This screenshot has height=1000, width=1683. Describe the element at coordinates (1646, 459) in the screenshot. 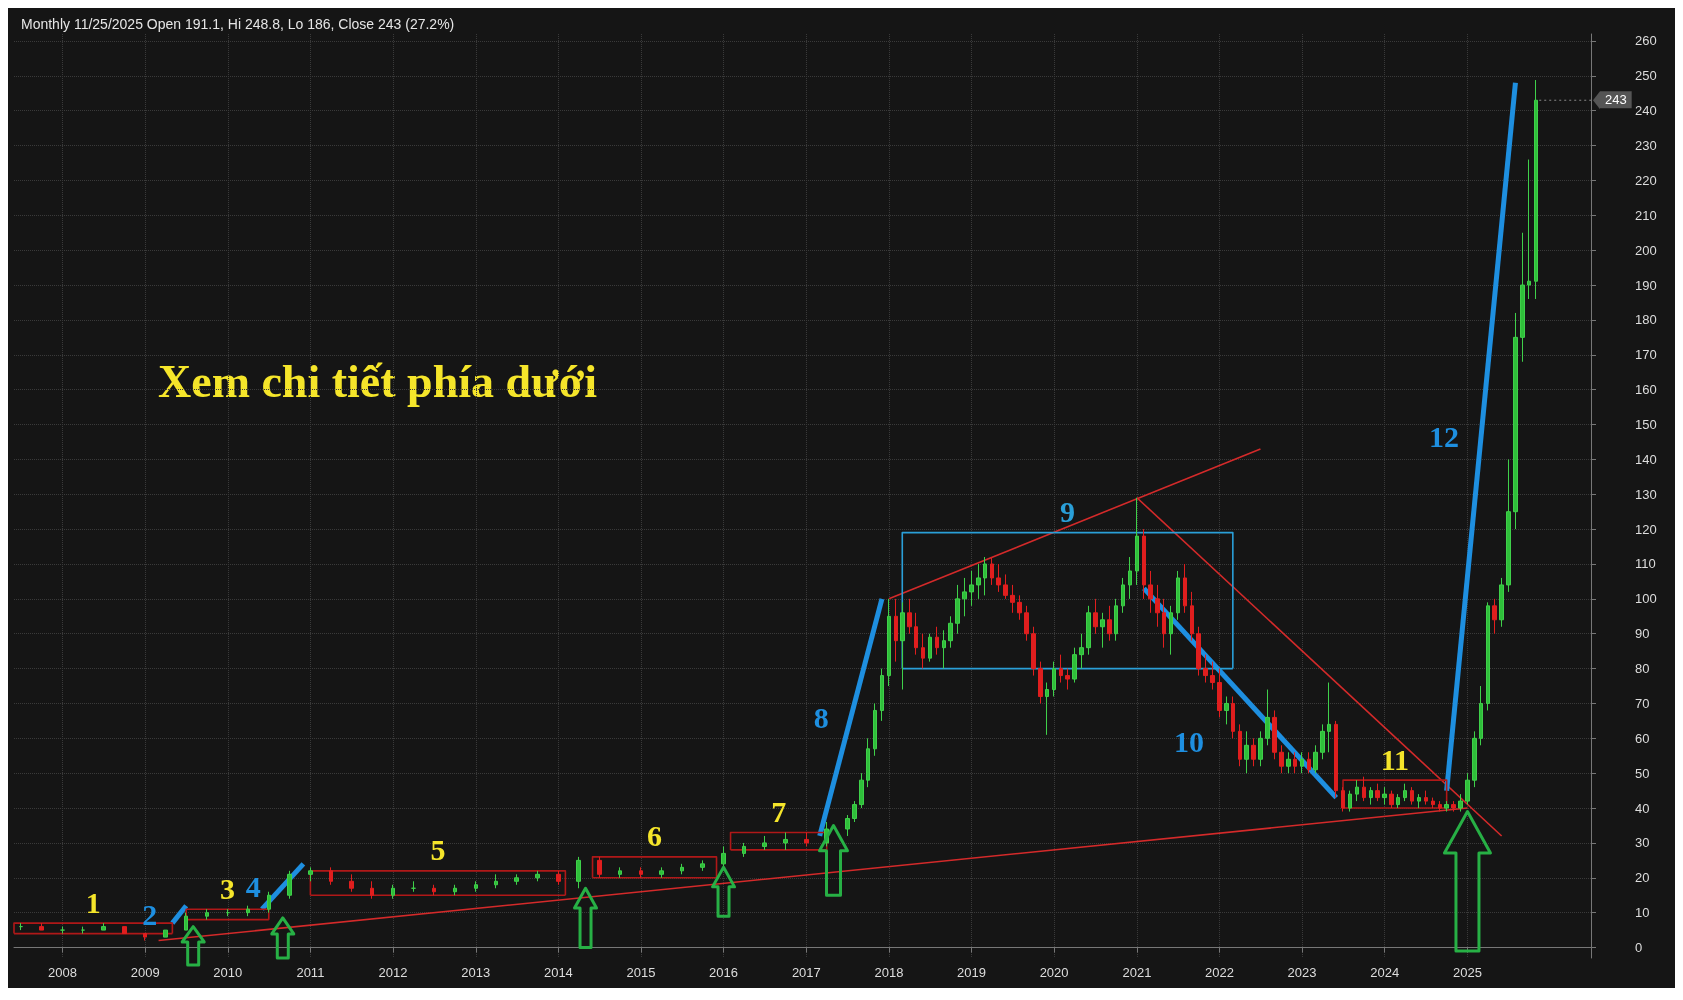

I see `y-tick-label: 140` at that location.